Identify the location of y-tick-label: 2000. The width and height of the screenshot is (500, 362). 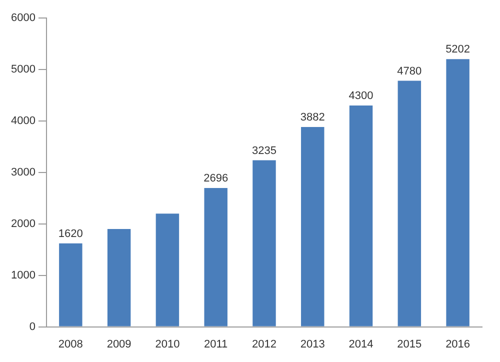
(23, 224).